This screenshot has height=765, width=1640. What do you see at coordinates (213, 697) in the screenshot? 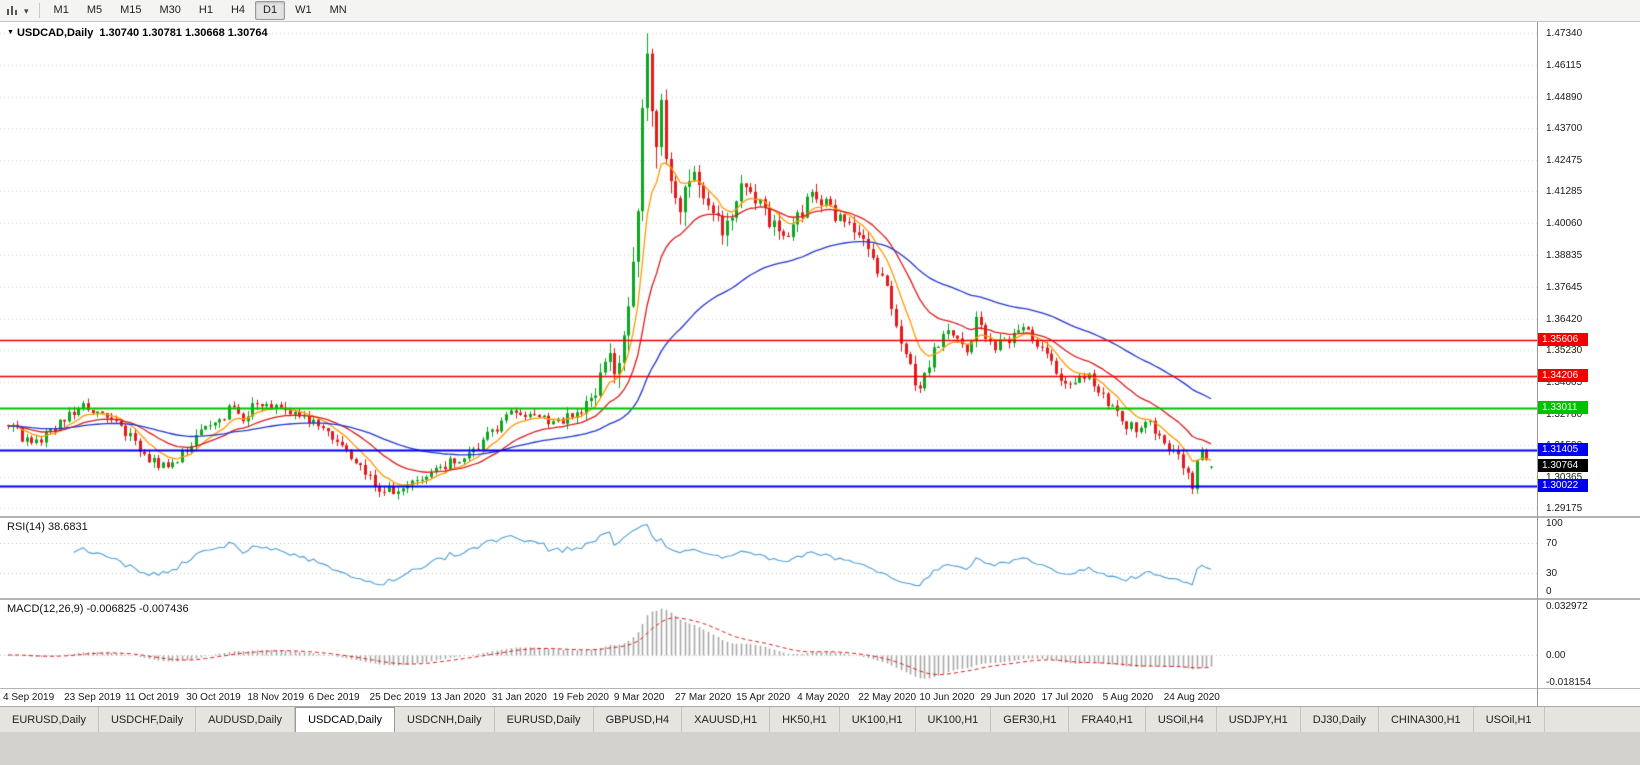
I see `date-axis-label: 30 Oct 2019` at bounding box center [213, 697].